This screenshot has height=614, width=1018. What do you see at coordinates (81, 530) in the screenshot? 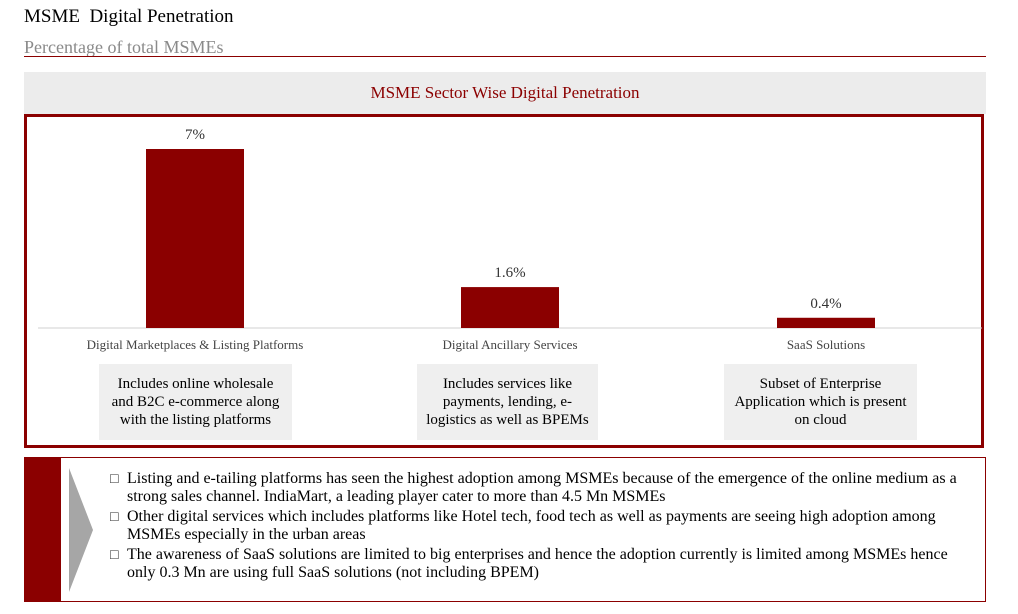
I see `chevron-right-icon` at bounding box center [81, 530].